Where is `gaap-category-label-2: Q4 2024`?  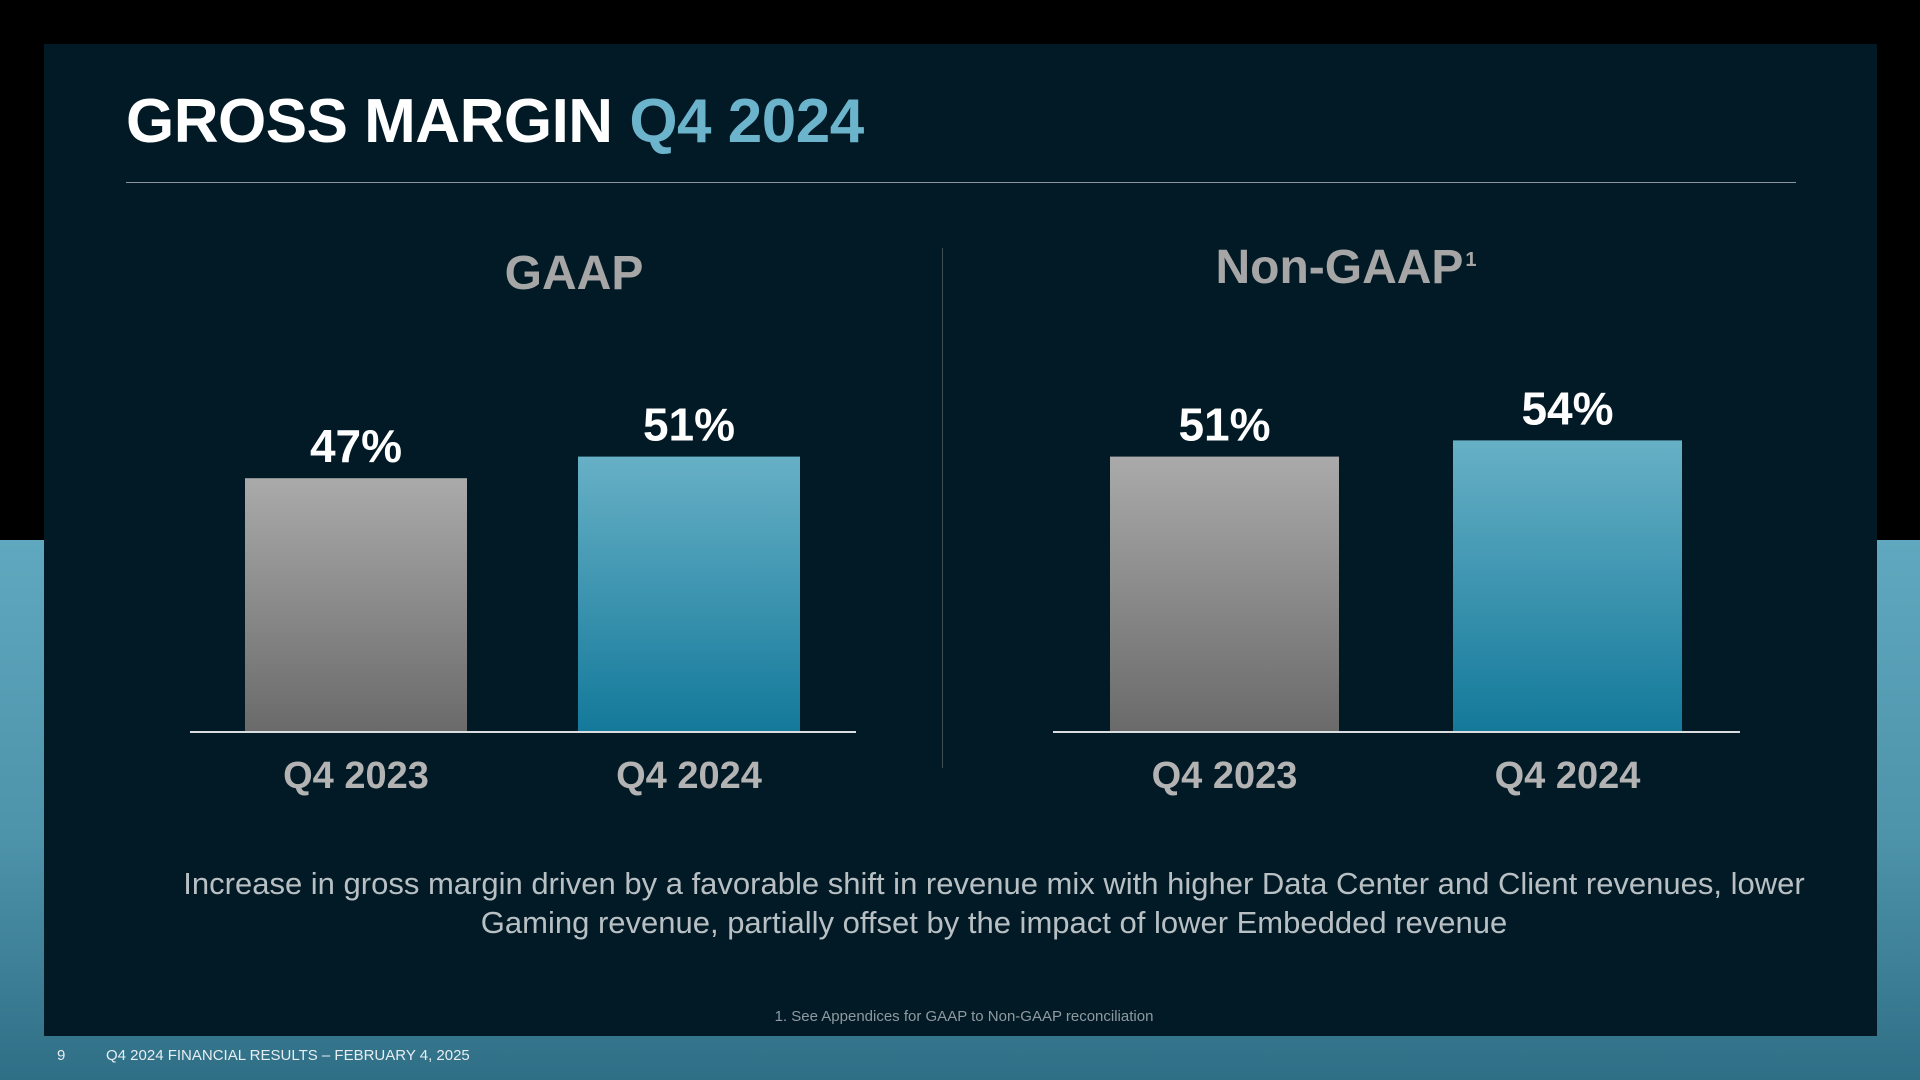 gaap-category-label-2: Q4 2024 is located at coordinates (689, 776).